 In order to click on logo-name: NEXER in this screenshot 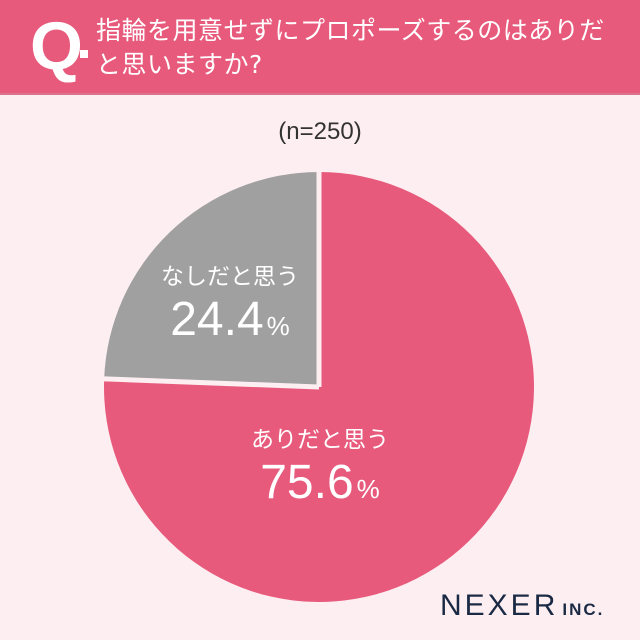, I will do `click(499, 605)`.